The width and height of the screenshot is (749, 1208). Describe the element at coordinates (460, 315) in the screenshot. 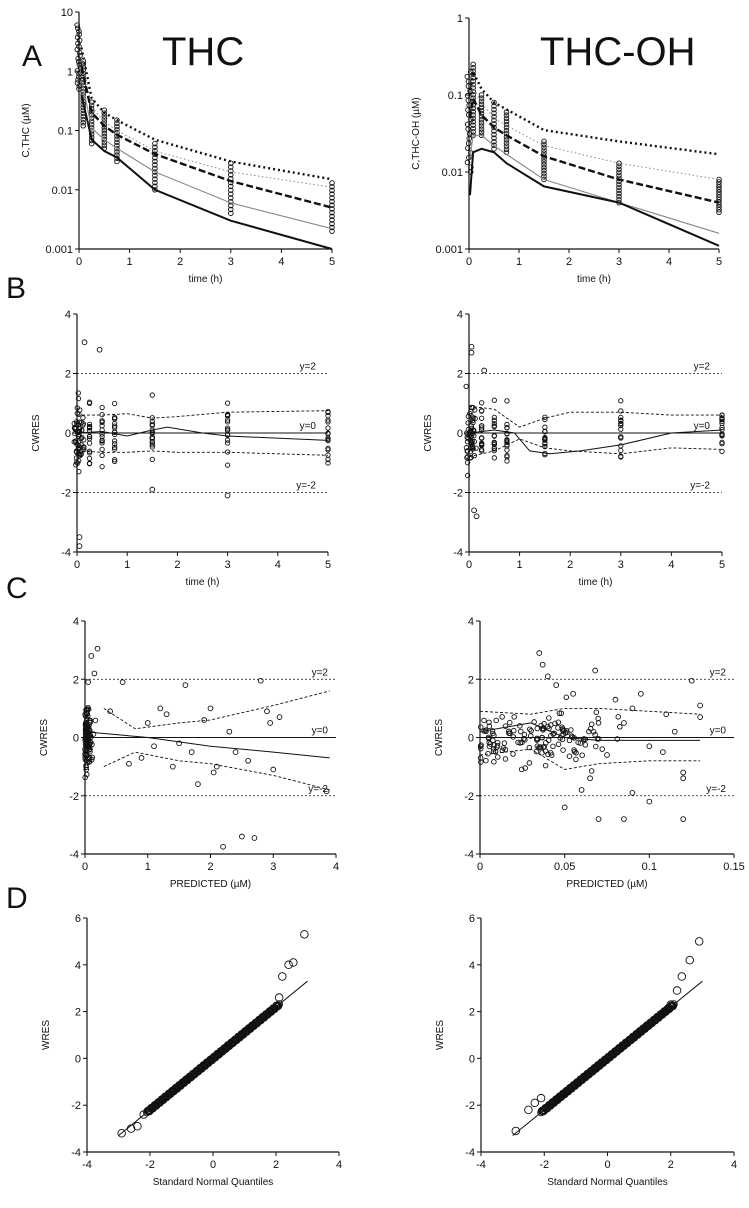

I see `y-tick-label: 4` at that location.